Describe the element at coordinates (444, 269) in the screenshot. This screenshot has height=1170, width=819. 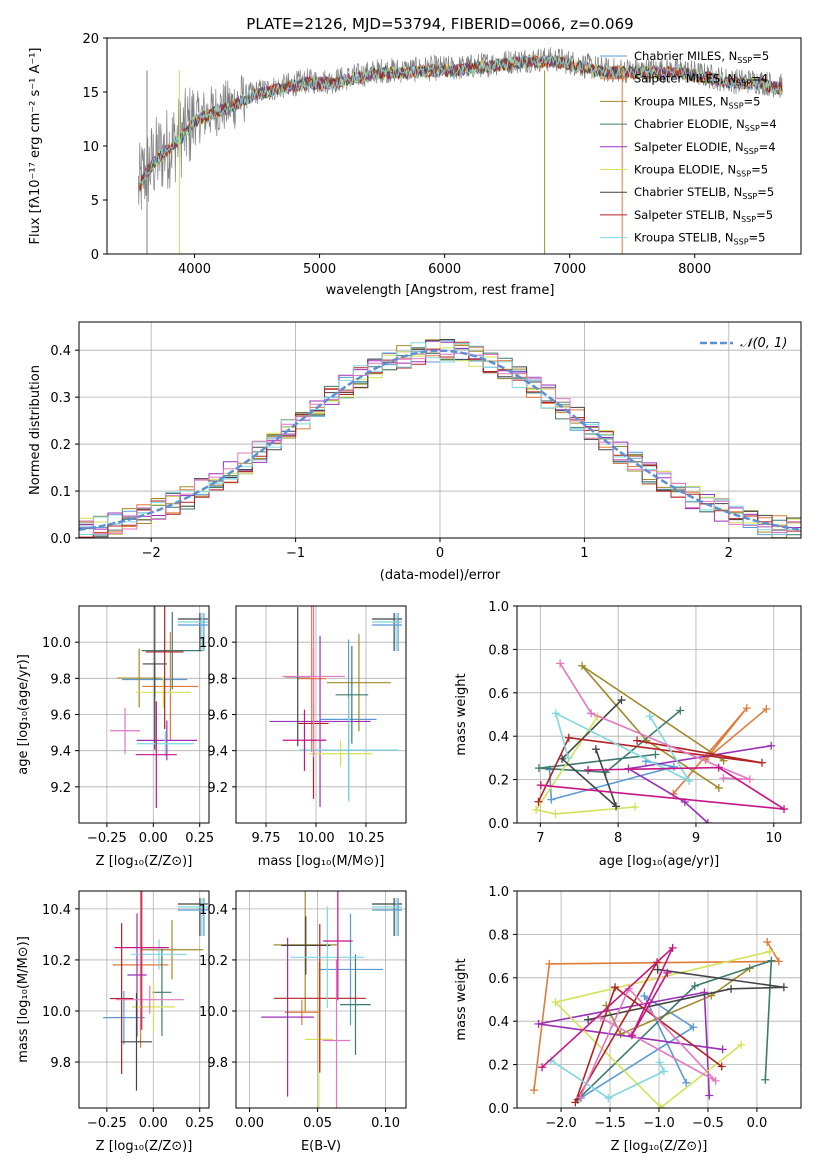
I see `spectrum-xtick-label: 6000` at that location.